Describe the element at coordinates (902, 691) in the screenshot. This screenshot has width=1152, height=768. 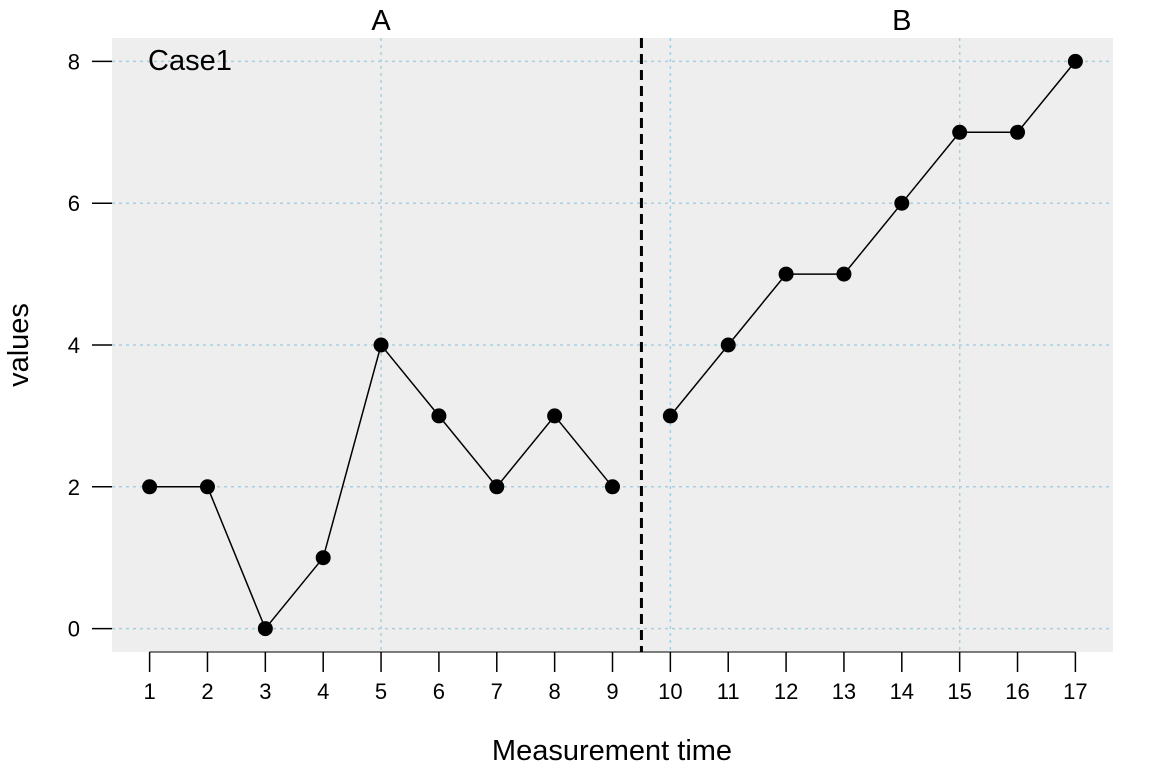
I see `x-tick-label: 14` at that location.